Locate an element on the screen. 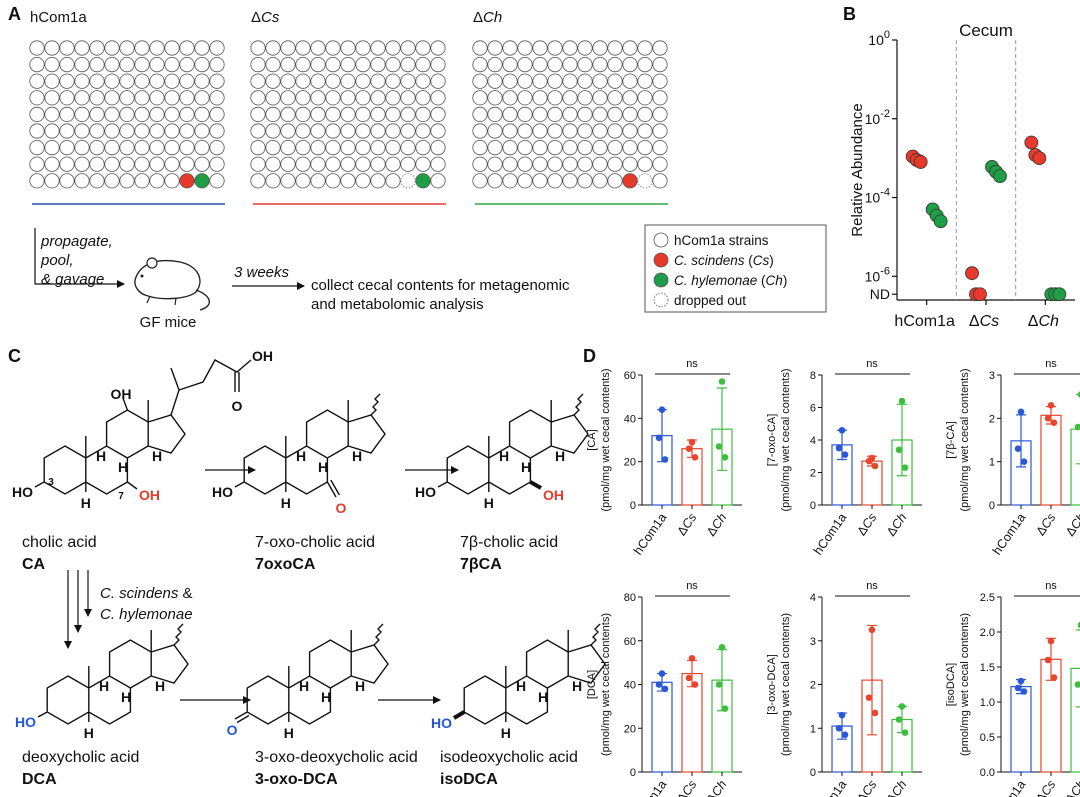  mouse-icon is located at coordinates (172, 285).